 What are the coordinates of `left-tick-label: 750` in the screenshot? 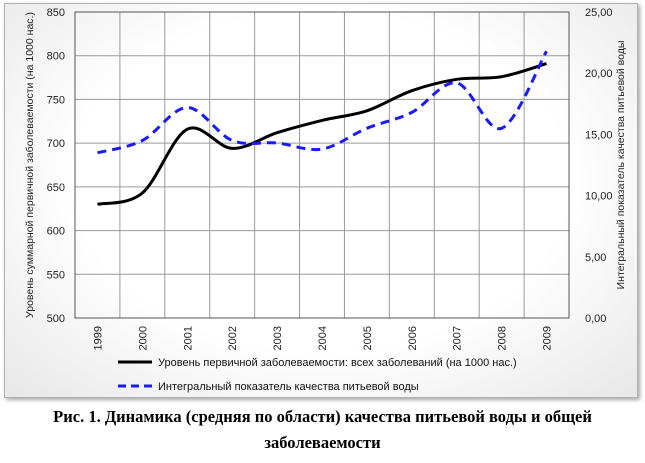 It's located at (56, 100).